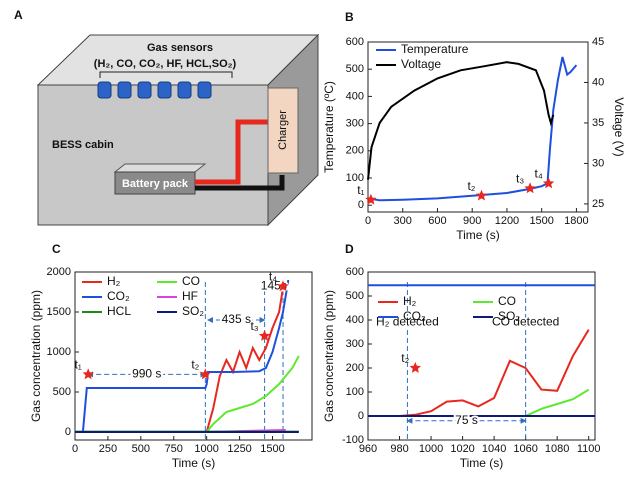  Describe the element at coordinates (240, 183) in the screenshot. I see `black-cable` at that location.